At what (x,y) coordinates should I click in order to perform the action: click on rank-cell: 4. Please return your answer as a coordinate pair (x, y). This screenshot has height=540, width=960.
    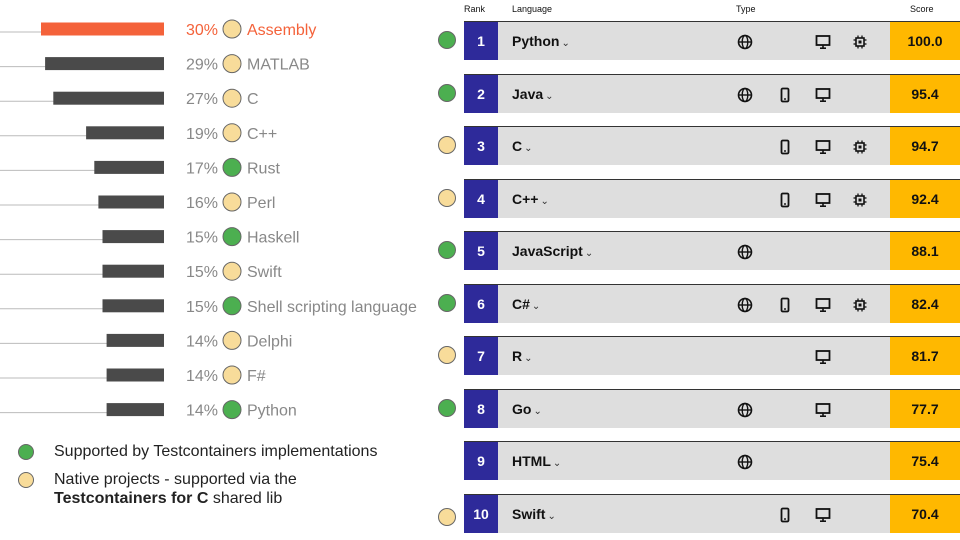
    Looking at the image, I should click on (481, 199).